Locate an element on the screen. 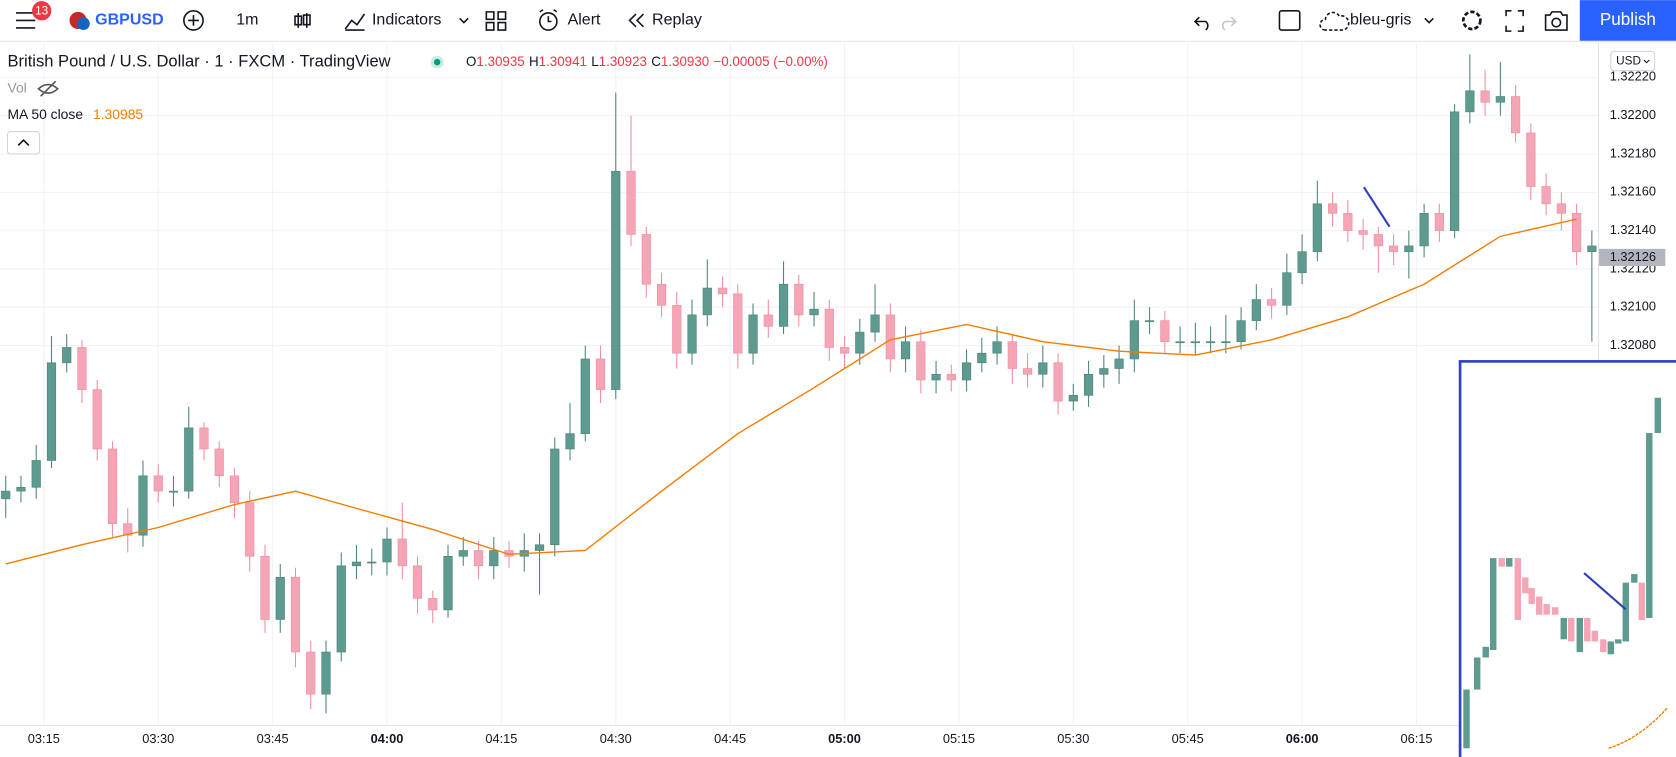 This screenshot has height=757, width=1676. layouts-icon is located at coordinates (496, 21).